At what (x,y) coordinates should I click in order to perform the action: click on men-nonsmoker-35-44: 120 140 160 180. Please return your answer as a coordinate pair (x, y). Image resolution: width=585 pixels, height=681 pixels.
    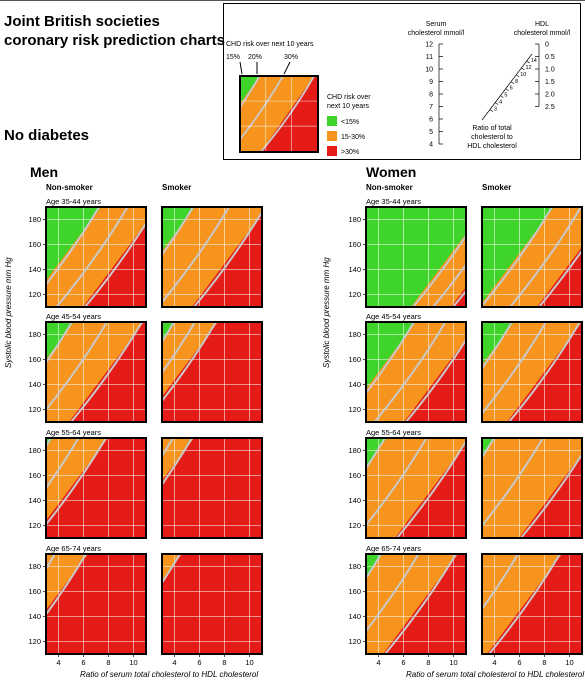
    Looking at the image, I should click on (87, 257).